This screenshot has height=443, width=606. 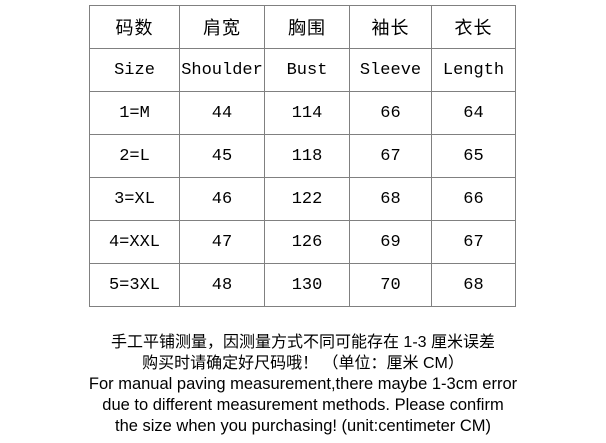 I want to click on cell-sleeve: 66, so click(x=390, y=113).